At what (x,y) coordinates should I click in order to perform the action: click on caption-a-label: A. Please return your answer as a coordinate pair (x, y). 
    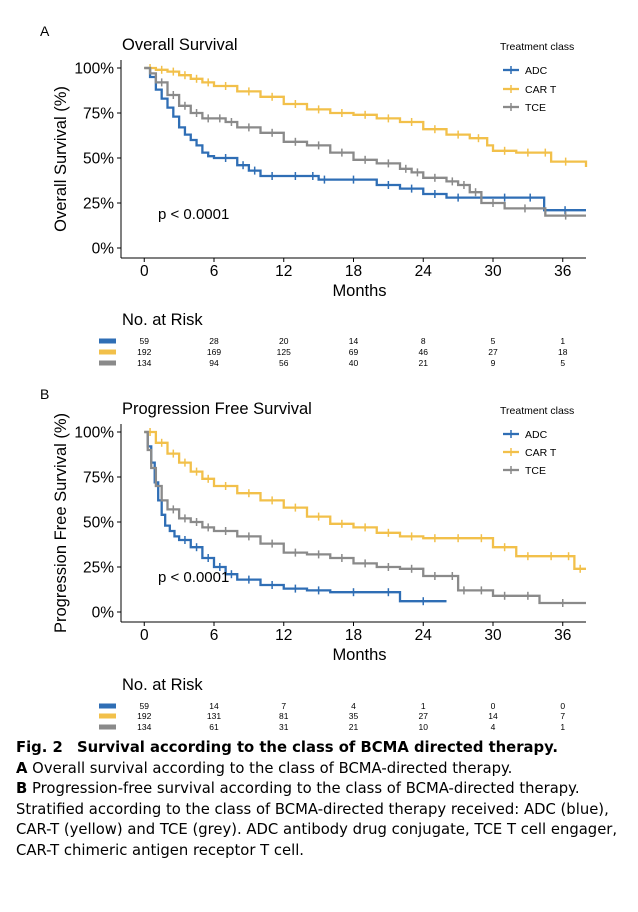
    Looking at the image, I should click on (22, 768).